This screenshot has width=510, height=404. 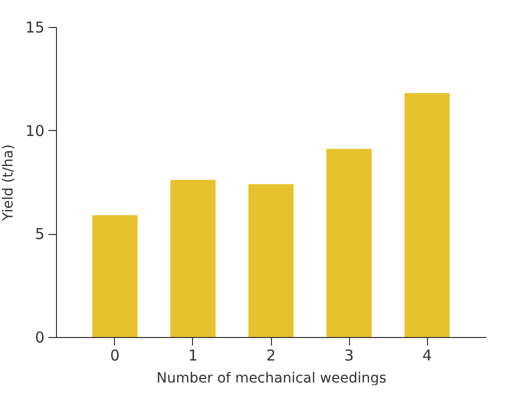 What do you see at coordinates (193, 355) in the screenshot?
I see `x-tick-label: 1` at bounding box center [193, 355].